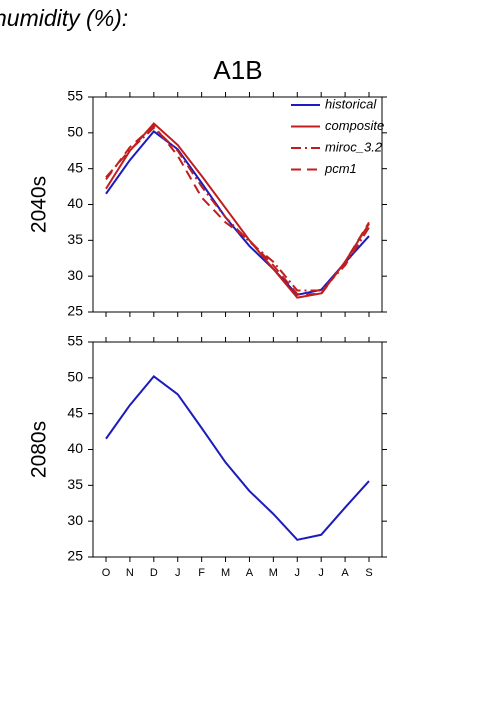 The height and width of the screenshot is (709, 501). Describe the element at coordinates (201, 573) in the screenshot. I see `x-tick-label: F` at that location.